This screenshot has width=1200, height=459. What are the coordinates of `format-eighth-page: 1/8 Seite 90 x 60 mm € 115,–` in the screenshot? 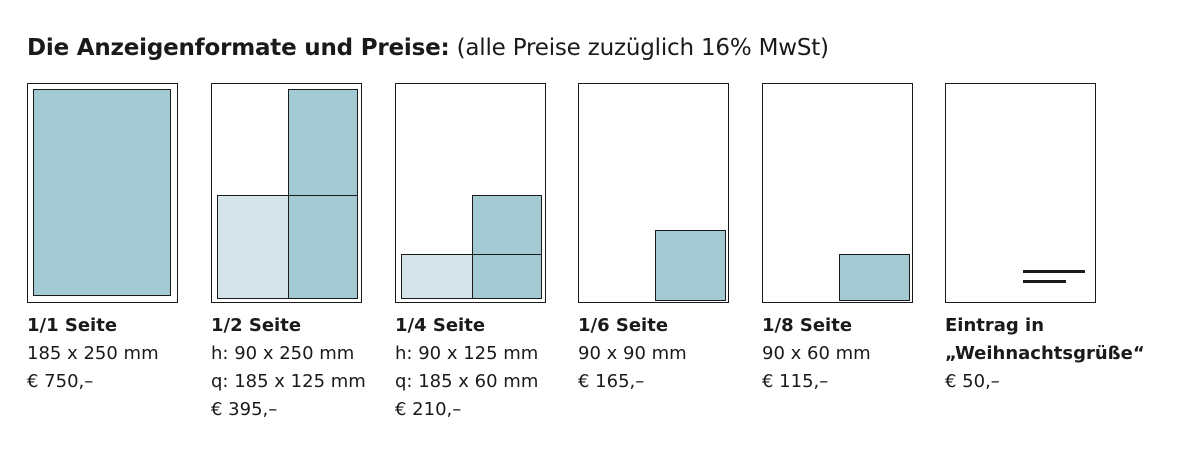 It's located at (842, 239).